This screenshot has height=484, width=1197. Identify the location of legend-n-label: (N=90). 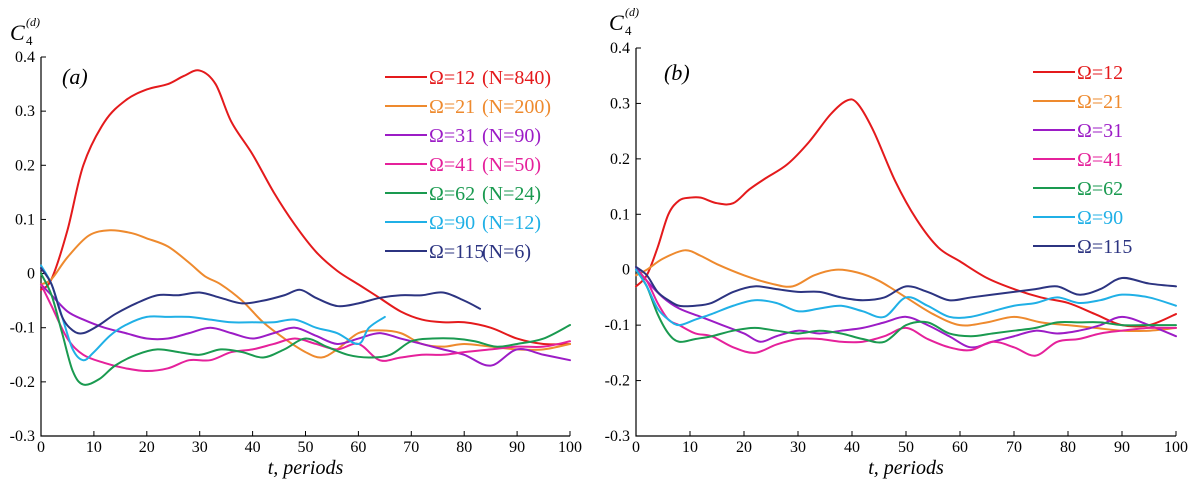
(511, 136).